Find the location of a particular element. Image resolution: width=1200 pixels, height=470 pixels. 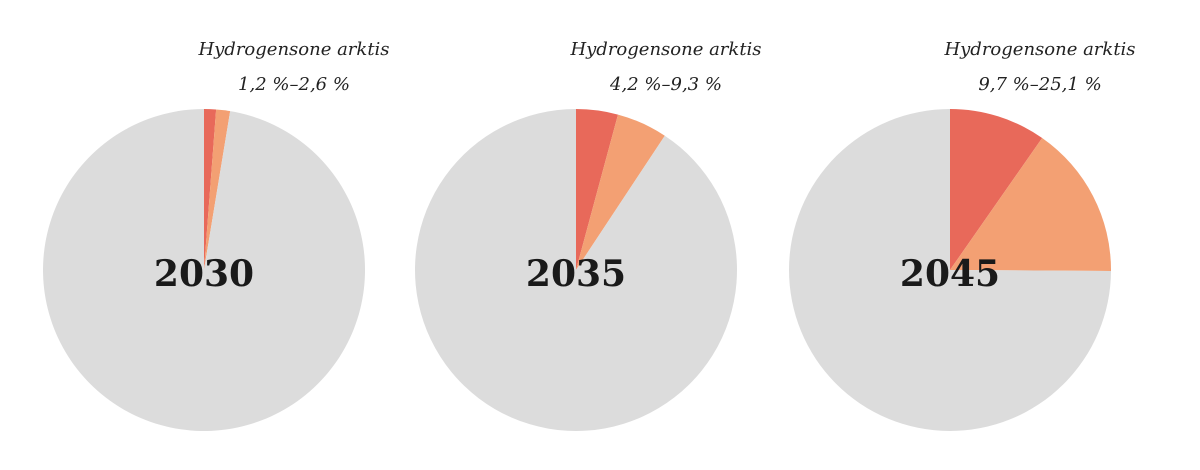

year-label-2035: 2035 is located at coordinates (576, 274).